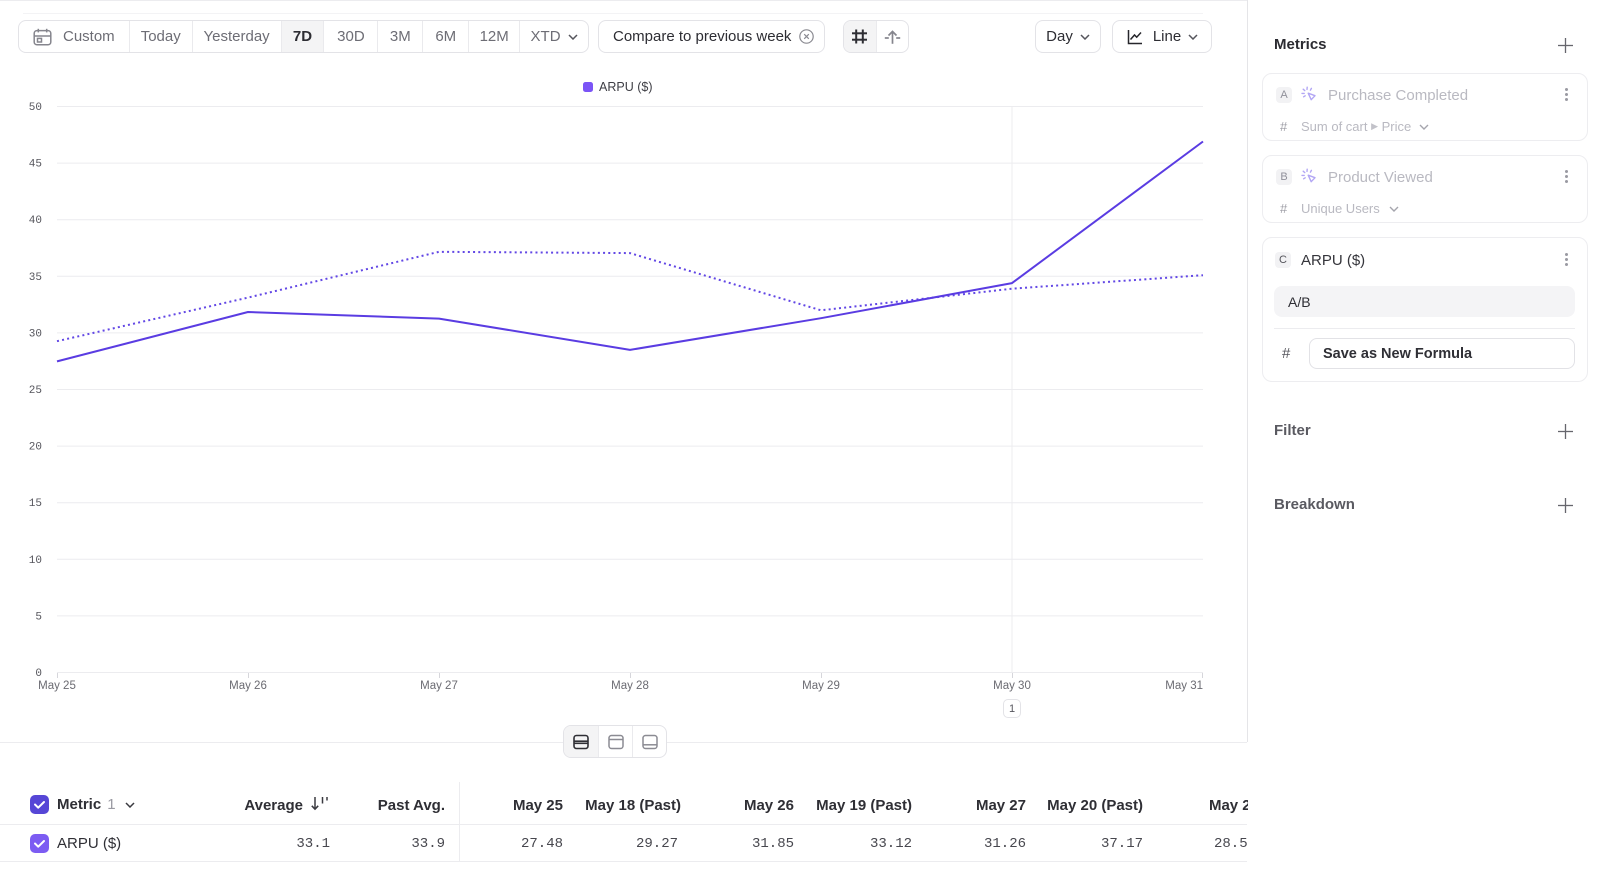 The image size is (1600, 871). Describe the element at coordinates (35, 561) in the screenshot. I see `svg-text: 10` at that location.